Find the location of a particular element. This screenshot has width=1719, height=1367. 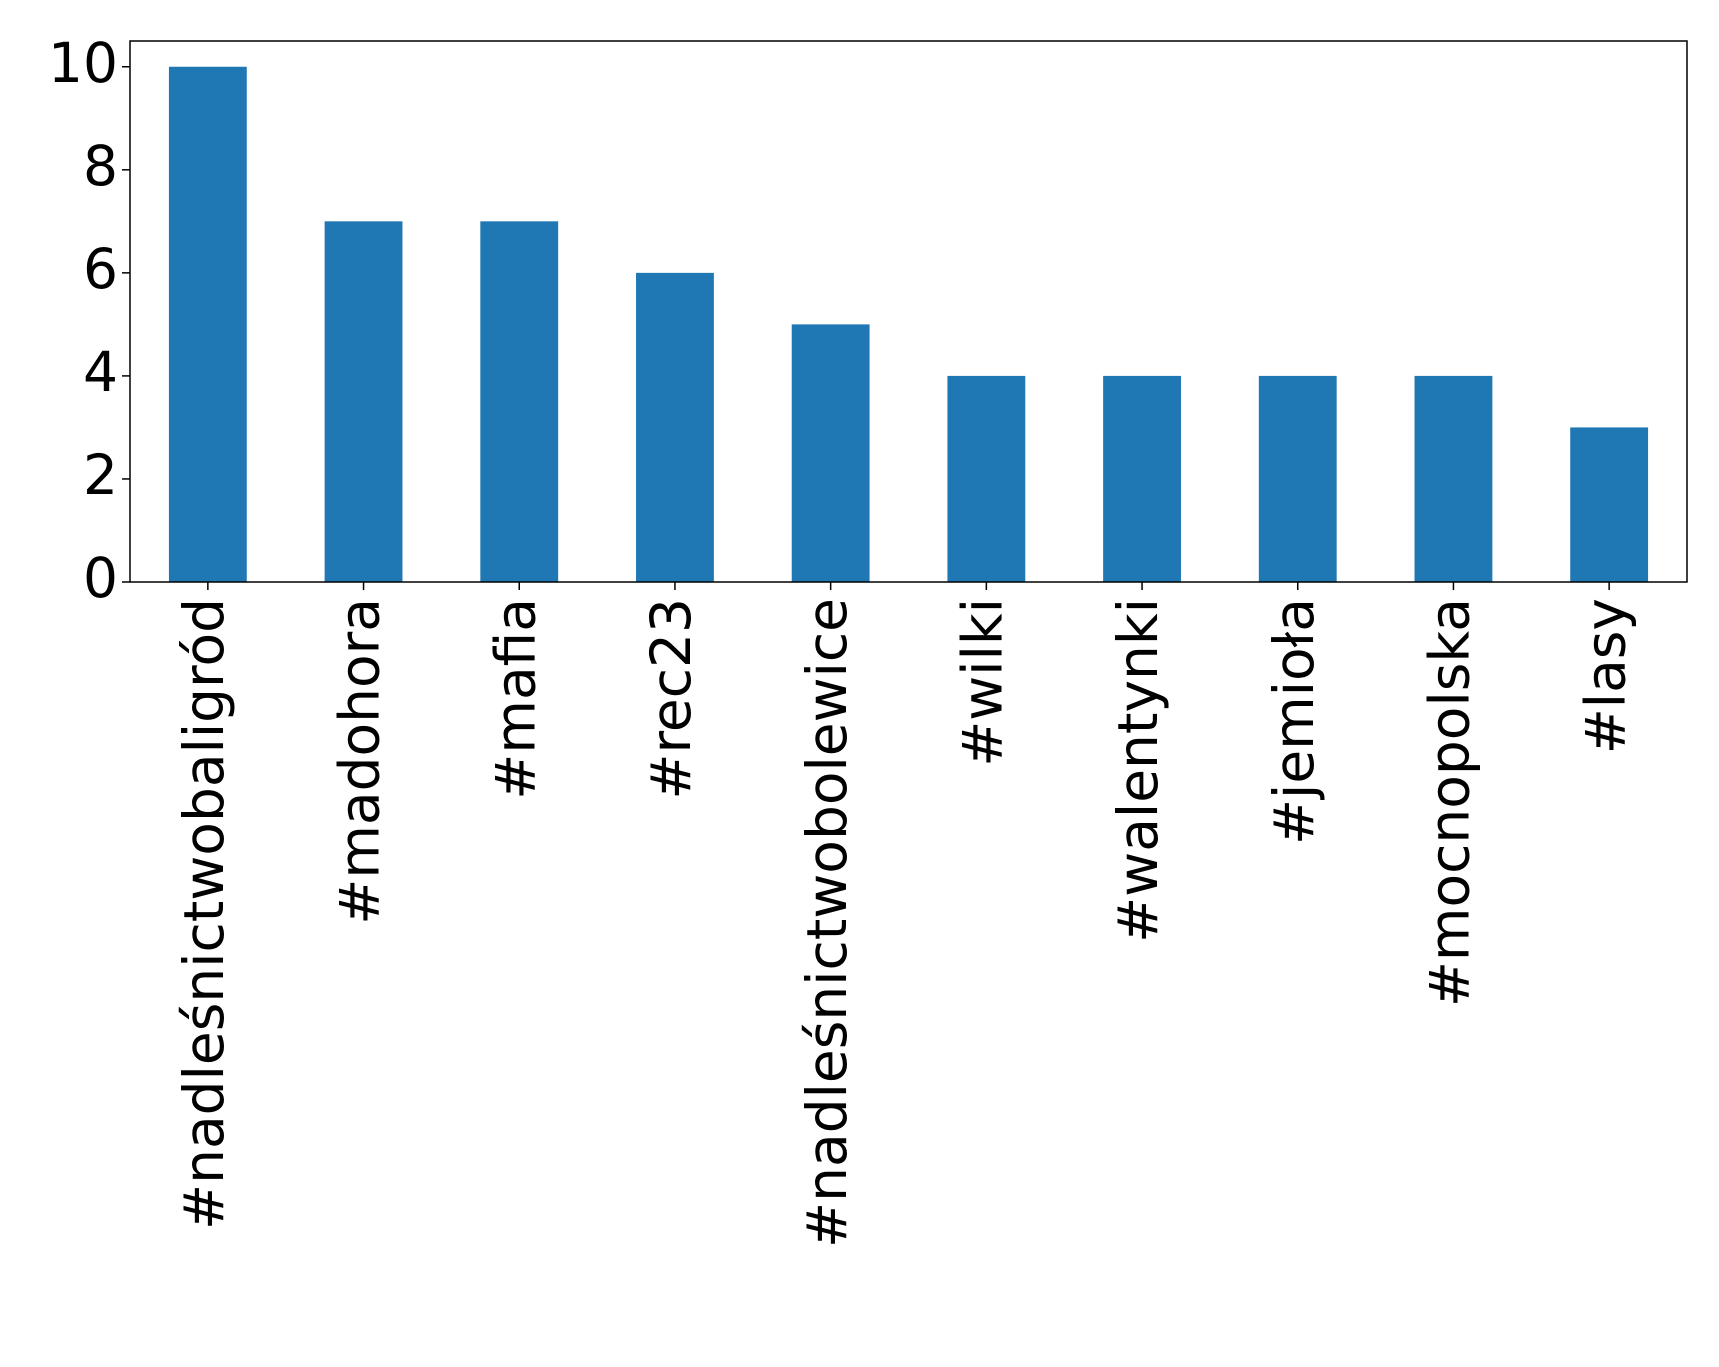

x-tick-label: #rec23 is located at coordinates (671, 699).